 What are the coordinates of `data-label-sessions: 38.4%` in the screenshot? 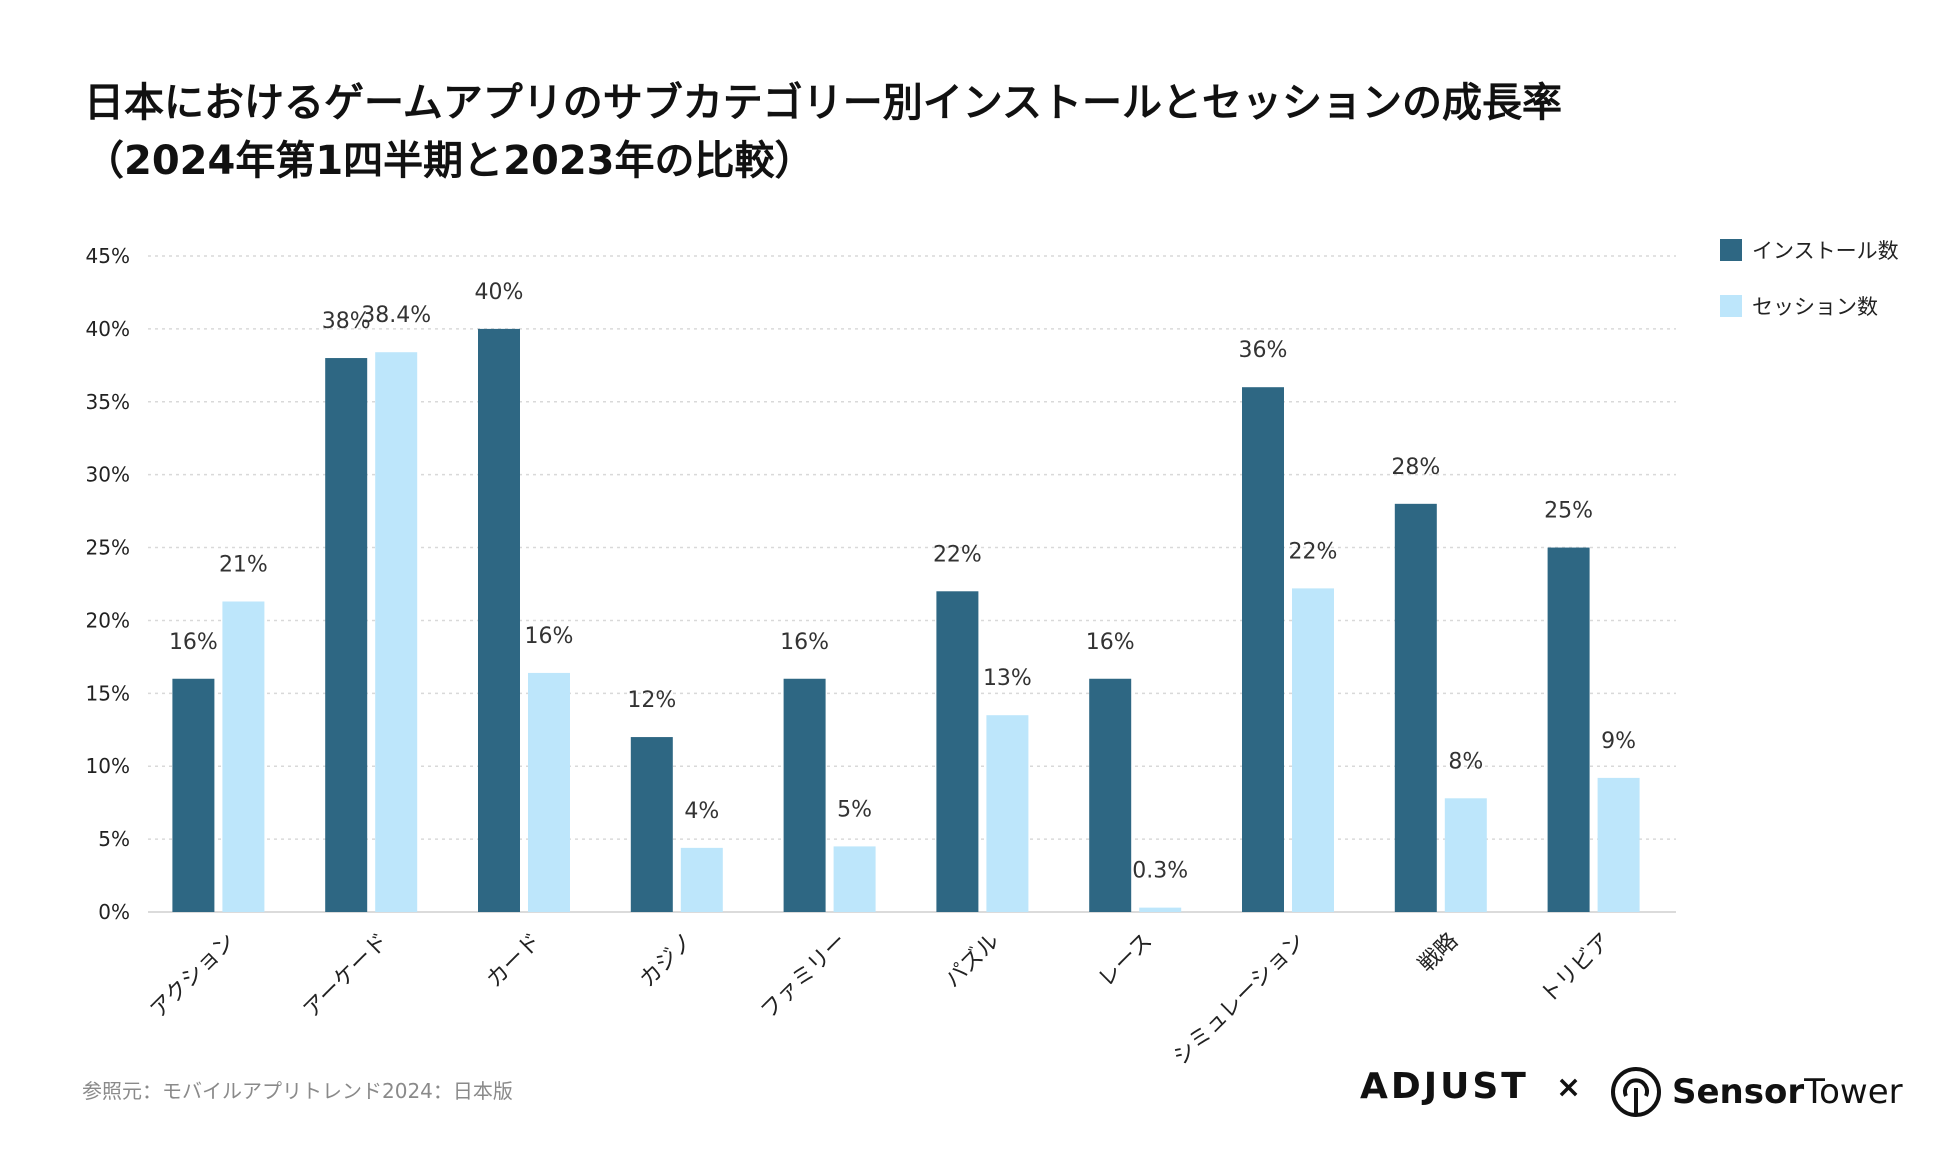 It's located at (396, 315).